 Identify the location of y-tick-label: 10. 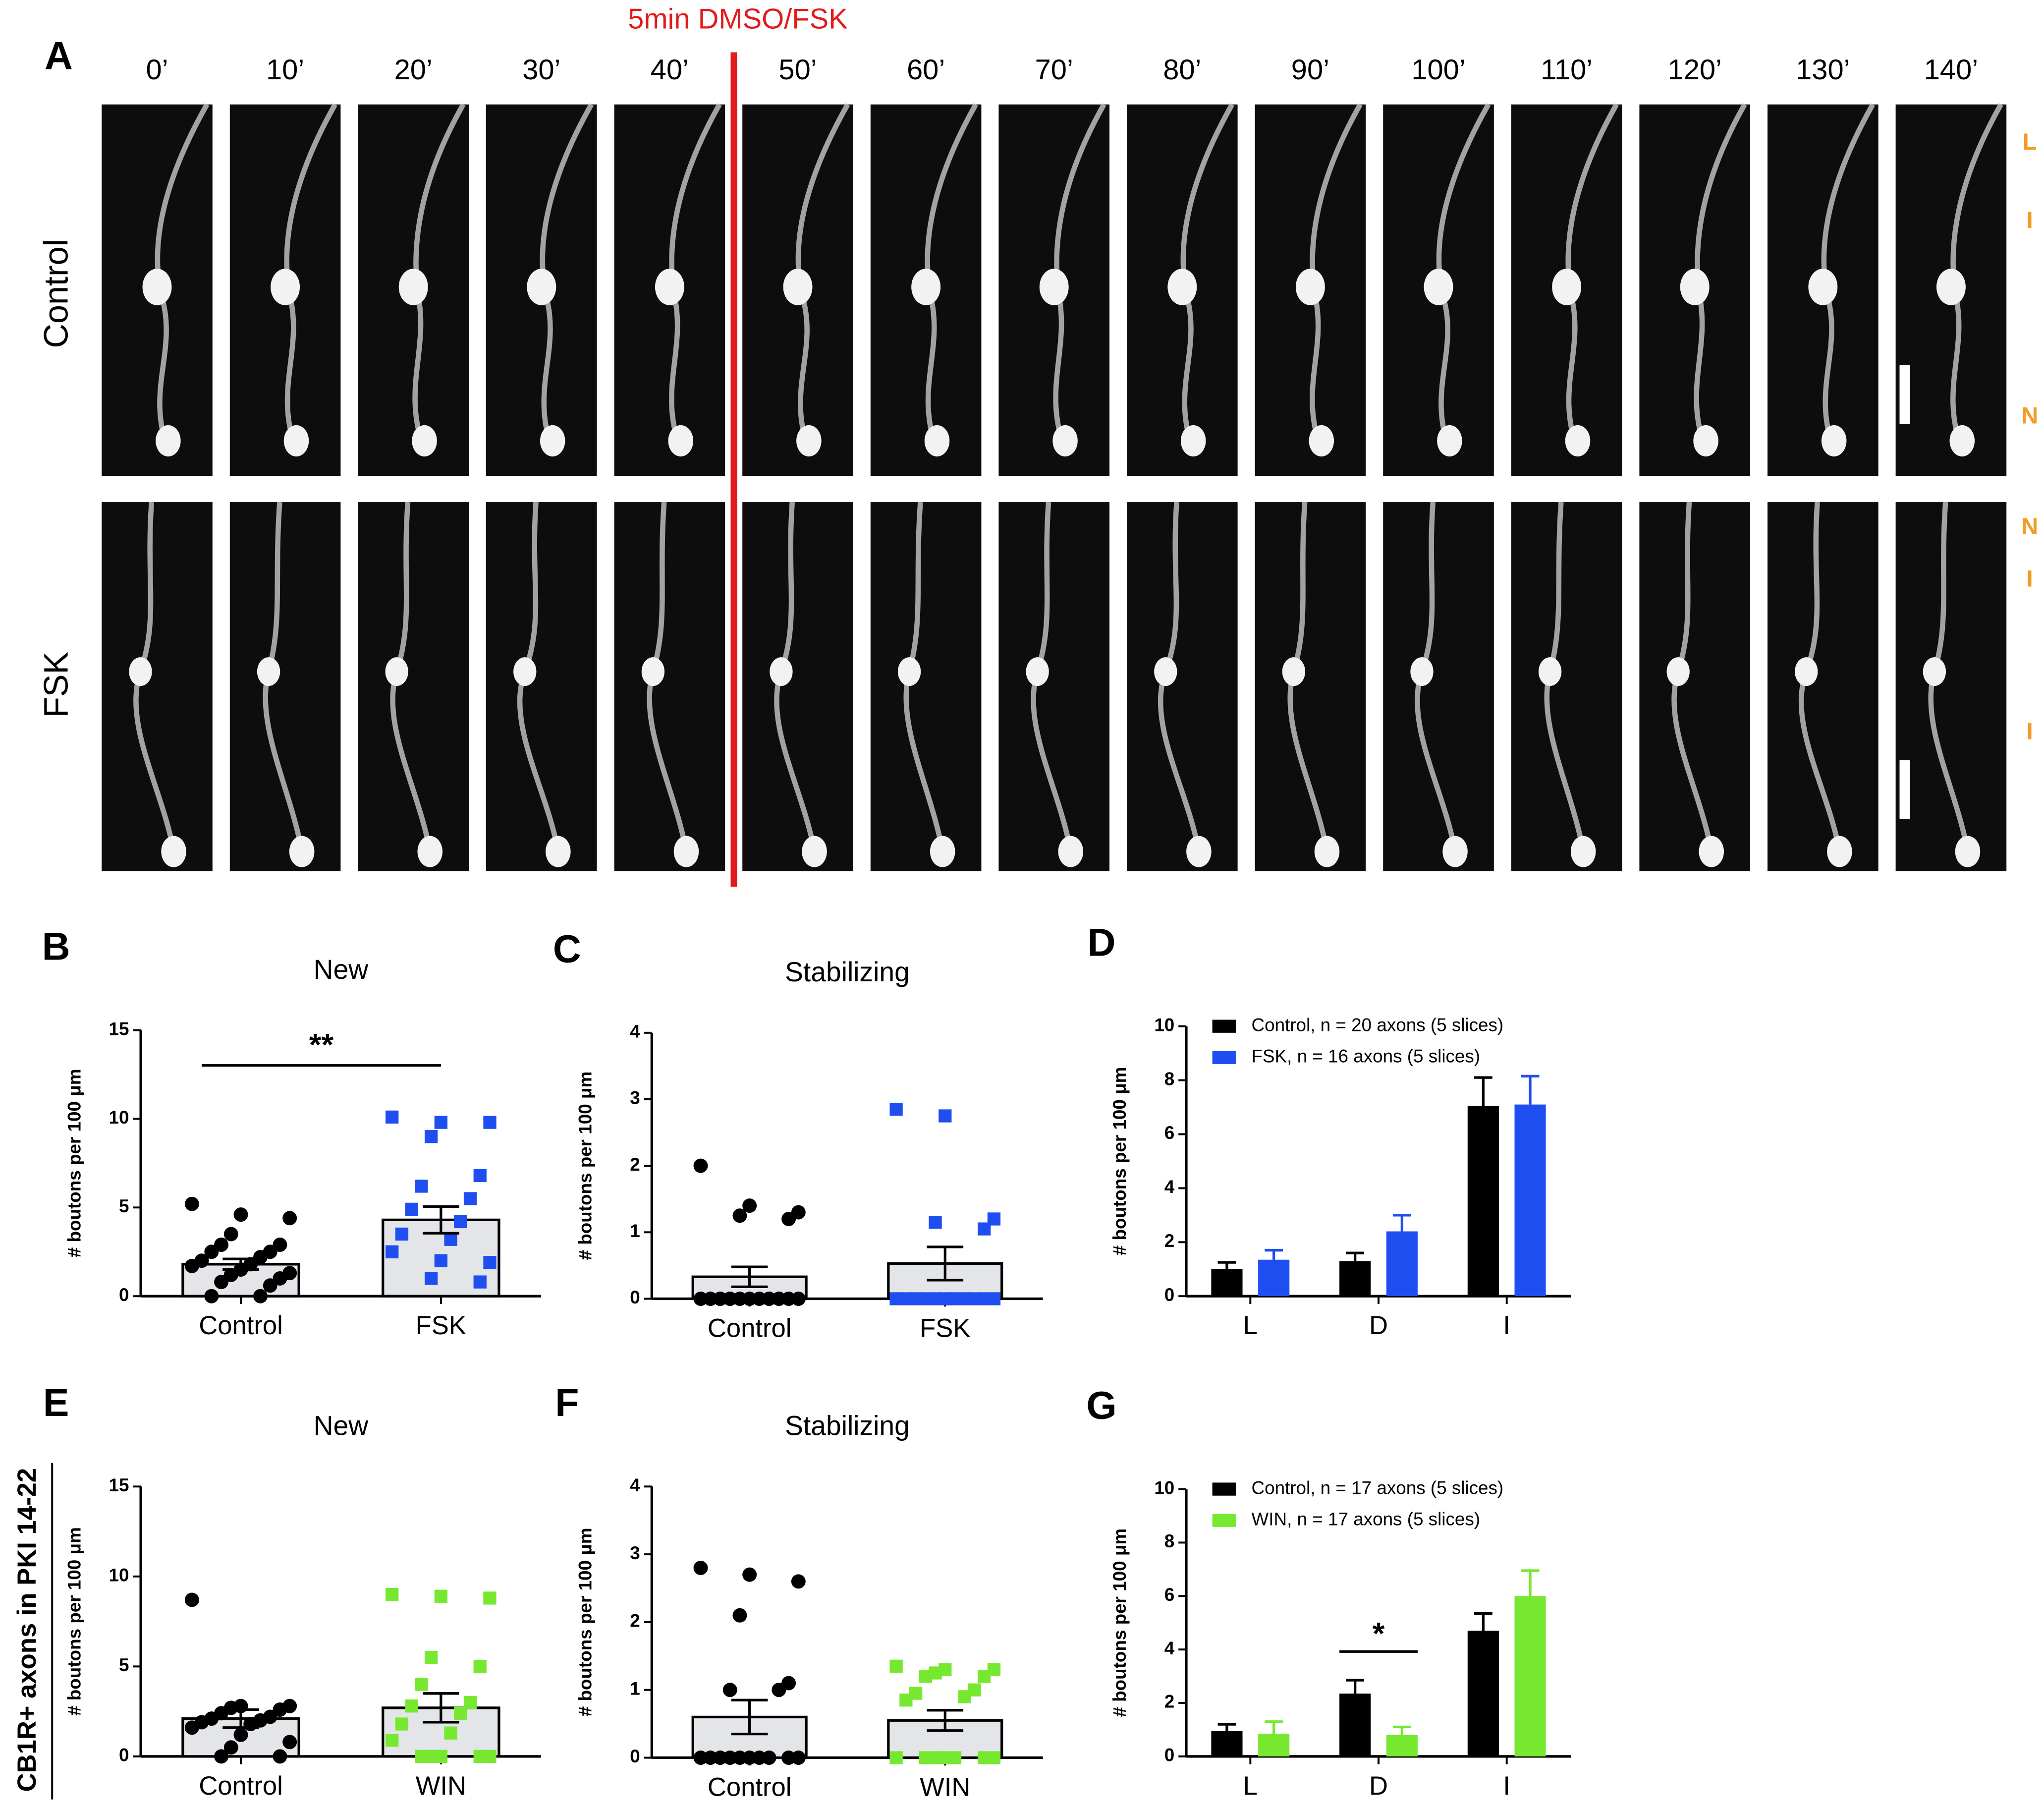
(1164, 1487).